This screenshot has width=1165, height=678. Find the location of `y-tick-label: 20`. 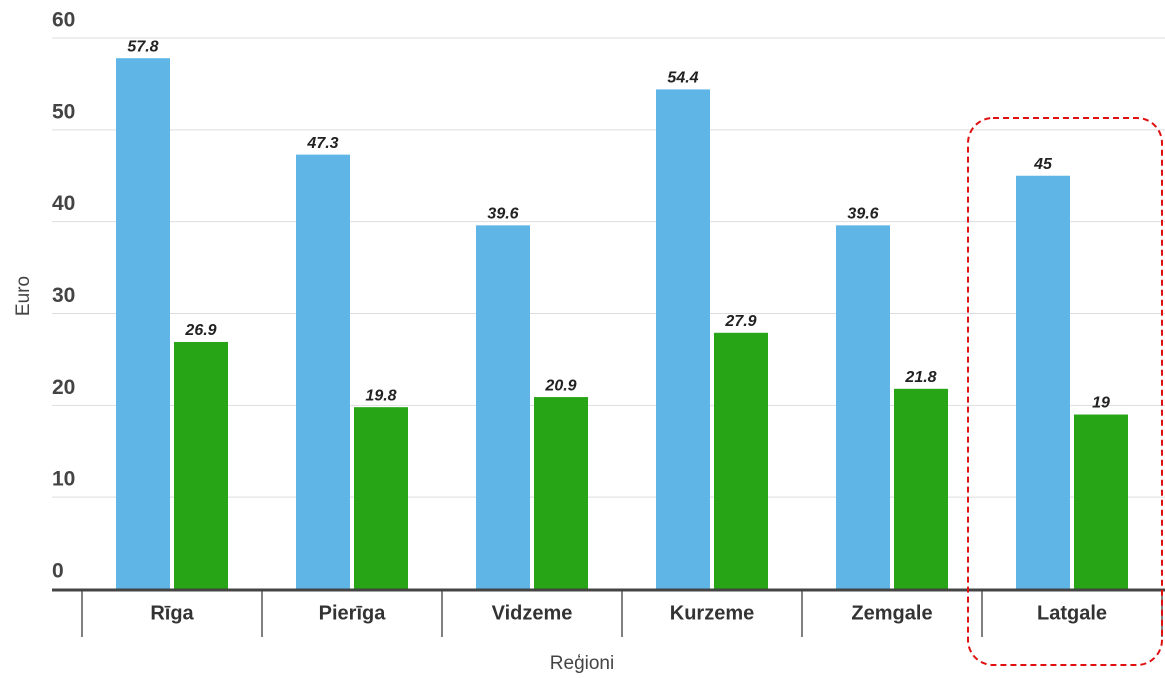

y-tick-label: 20 is located at coordinates (63, 387).